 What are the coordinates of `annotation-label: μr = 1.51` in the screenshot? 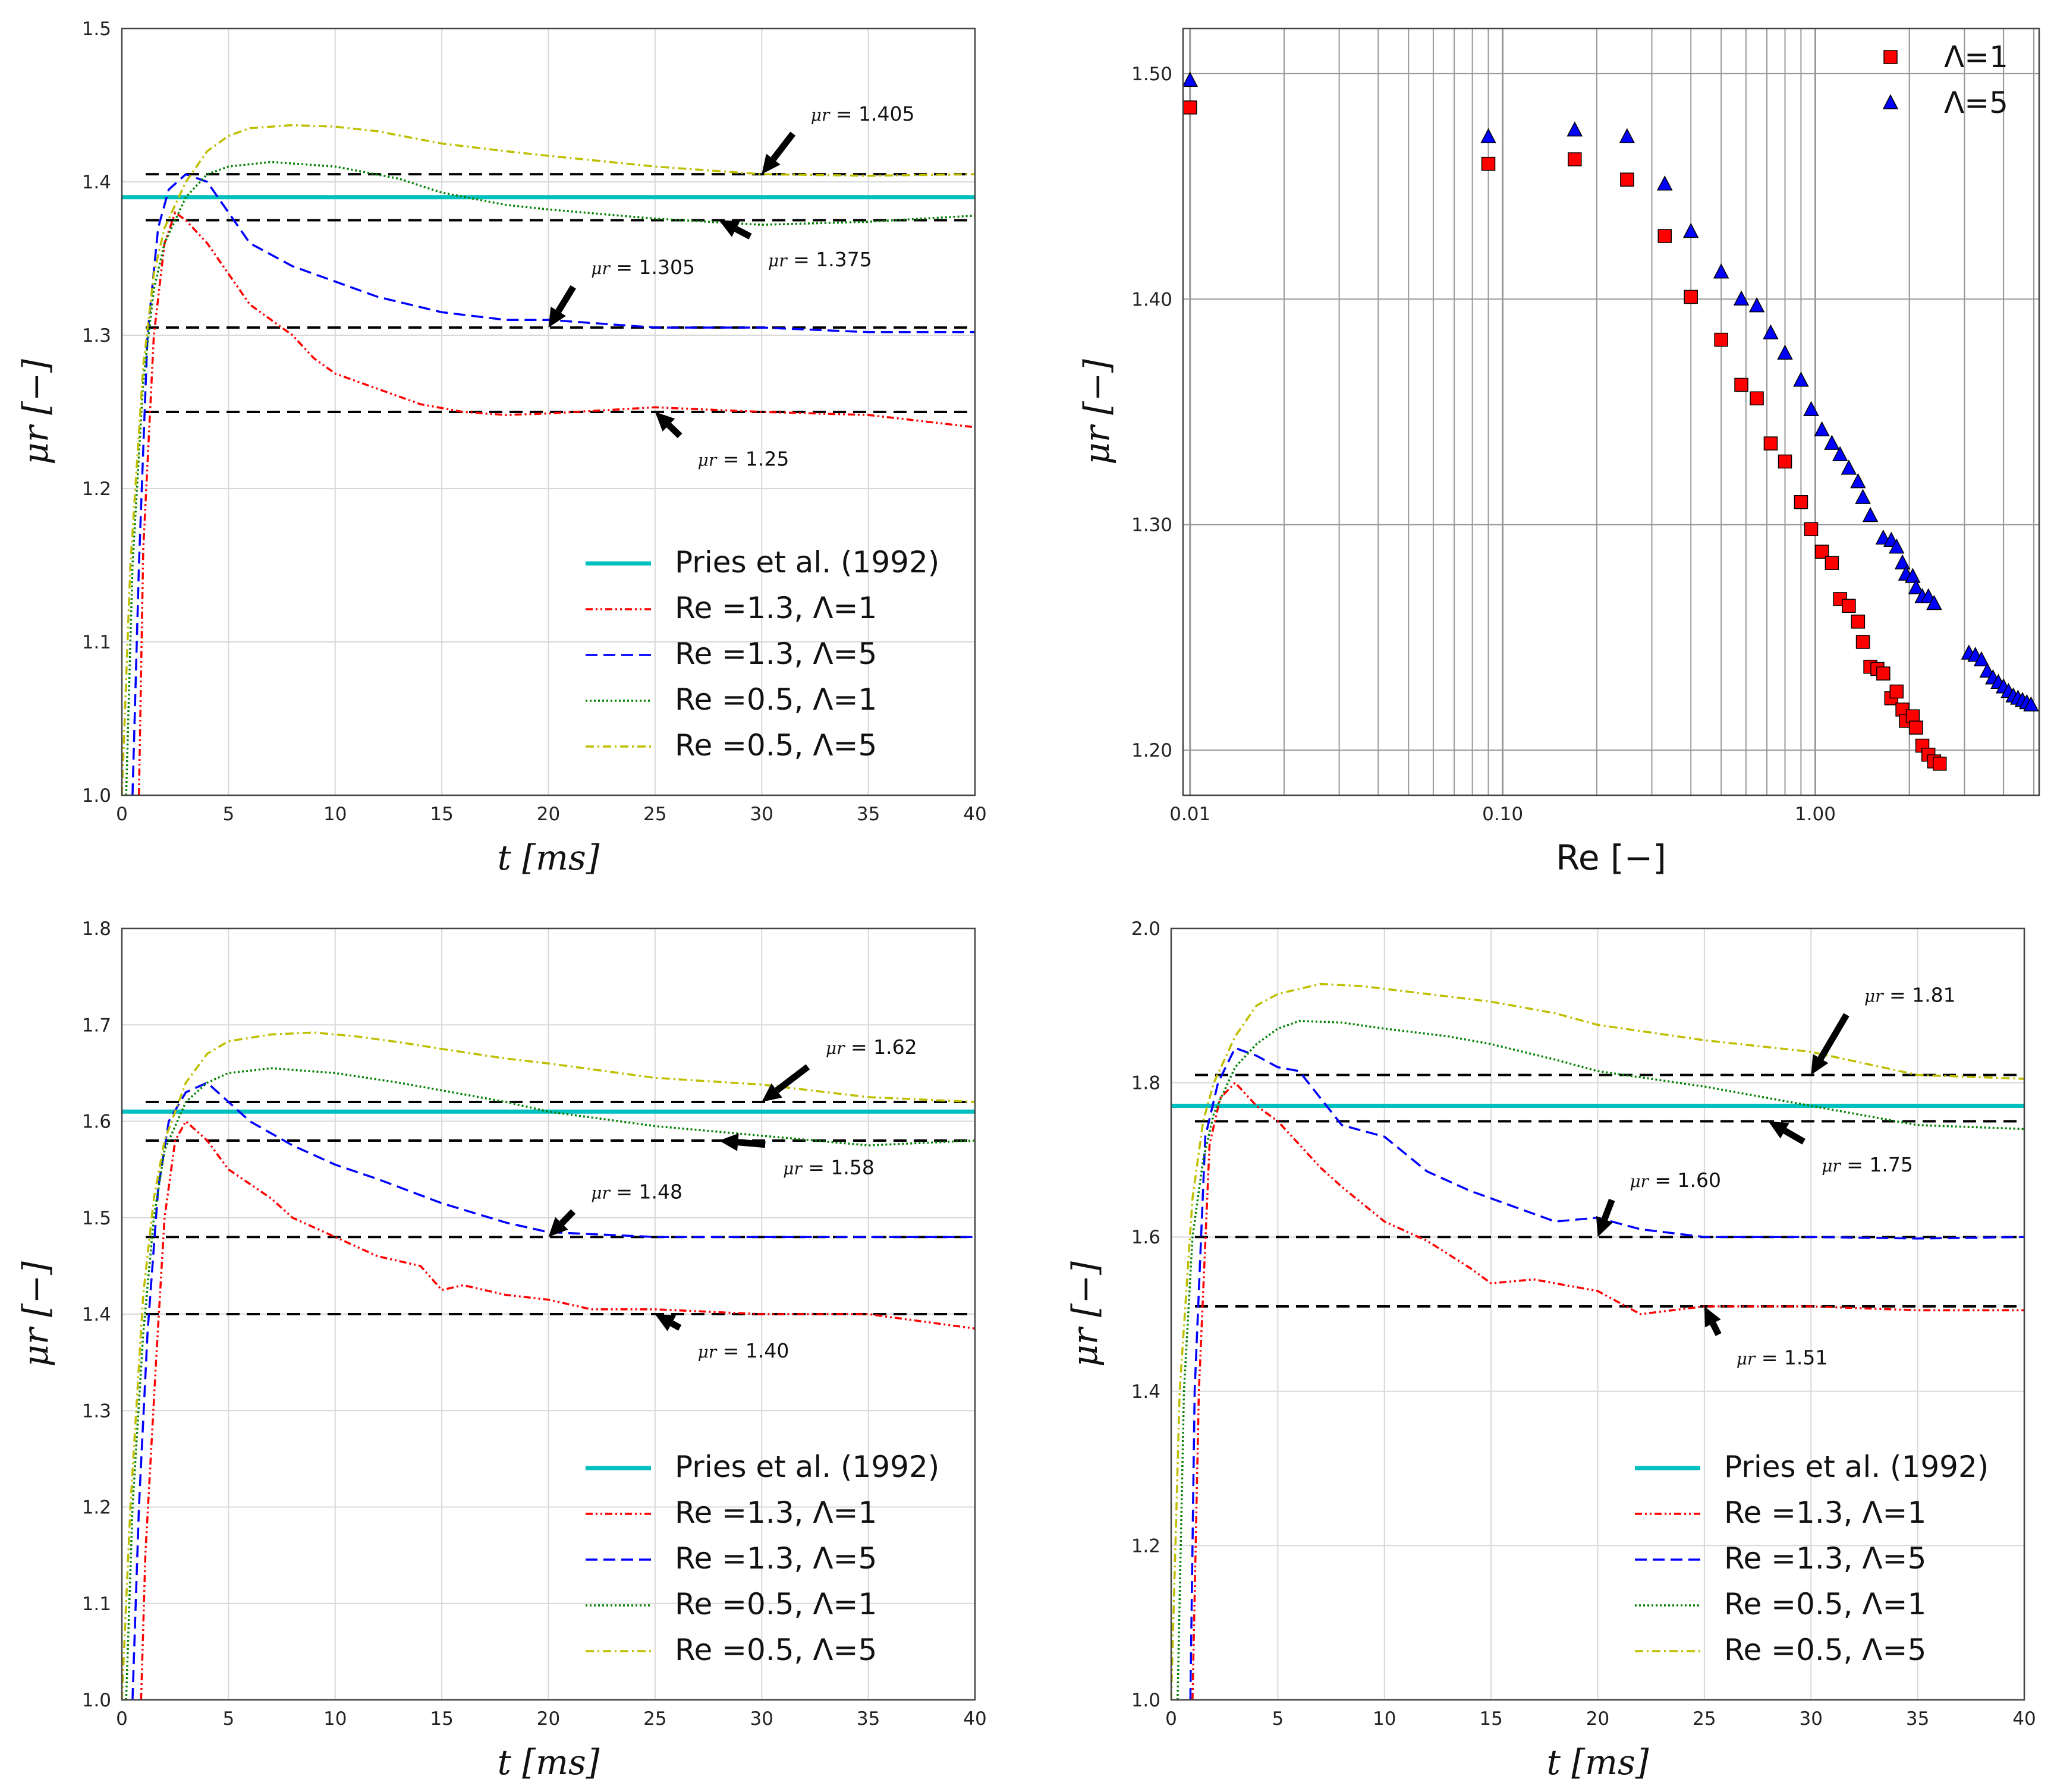 It's located at (1782, 1357).